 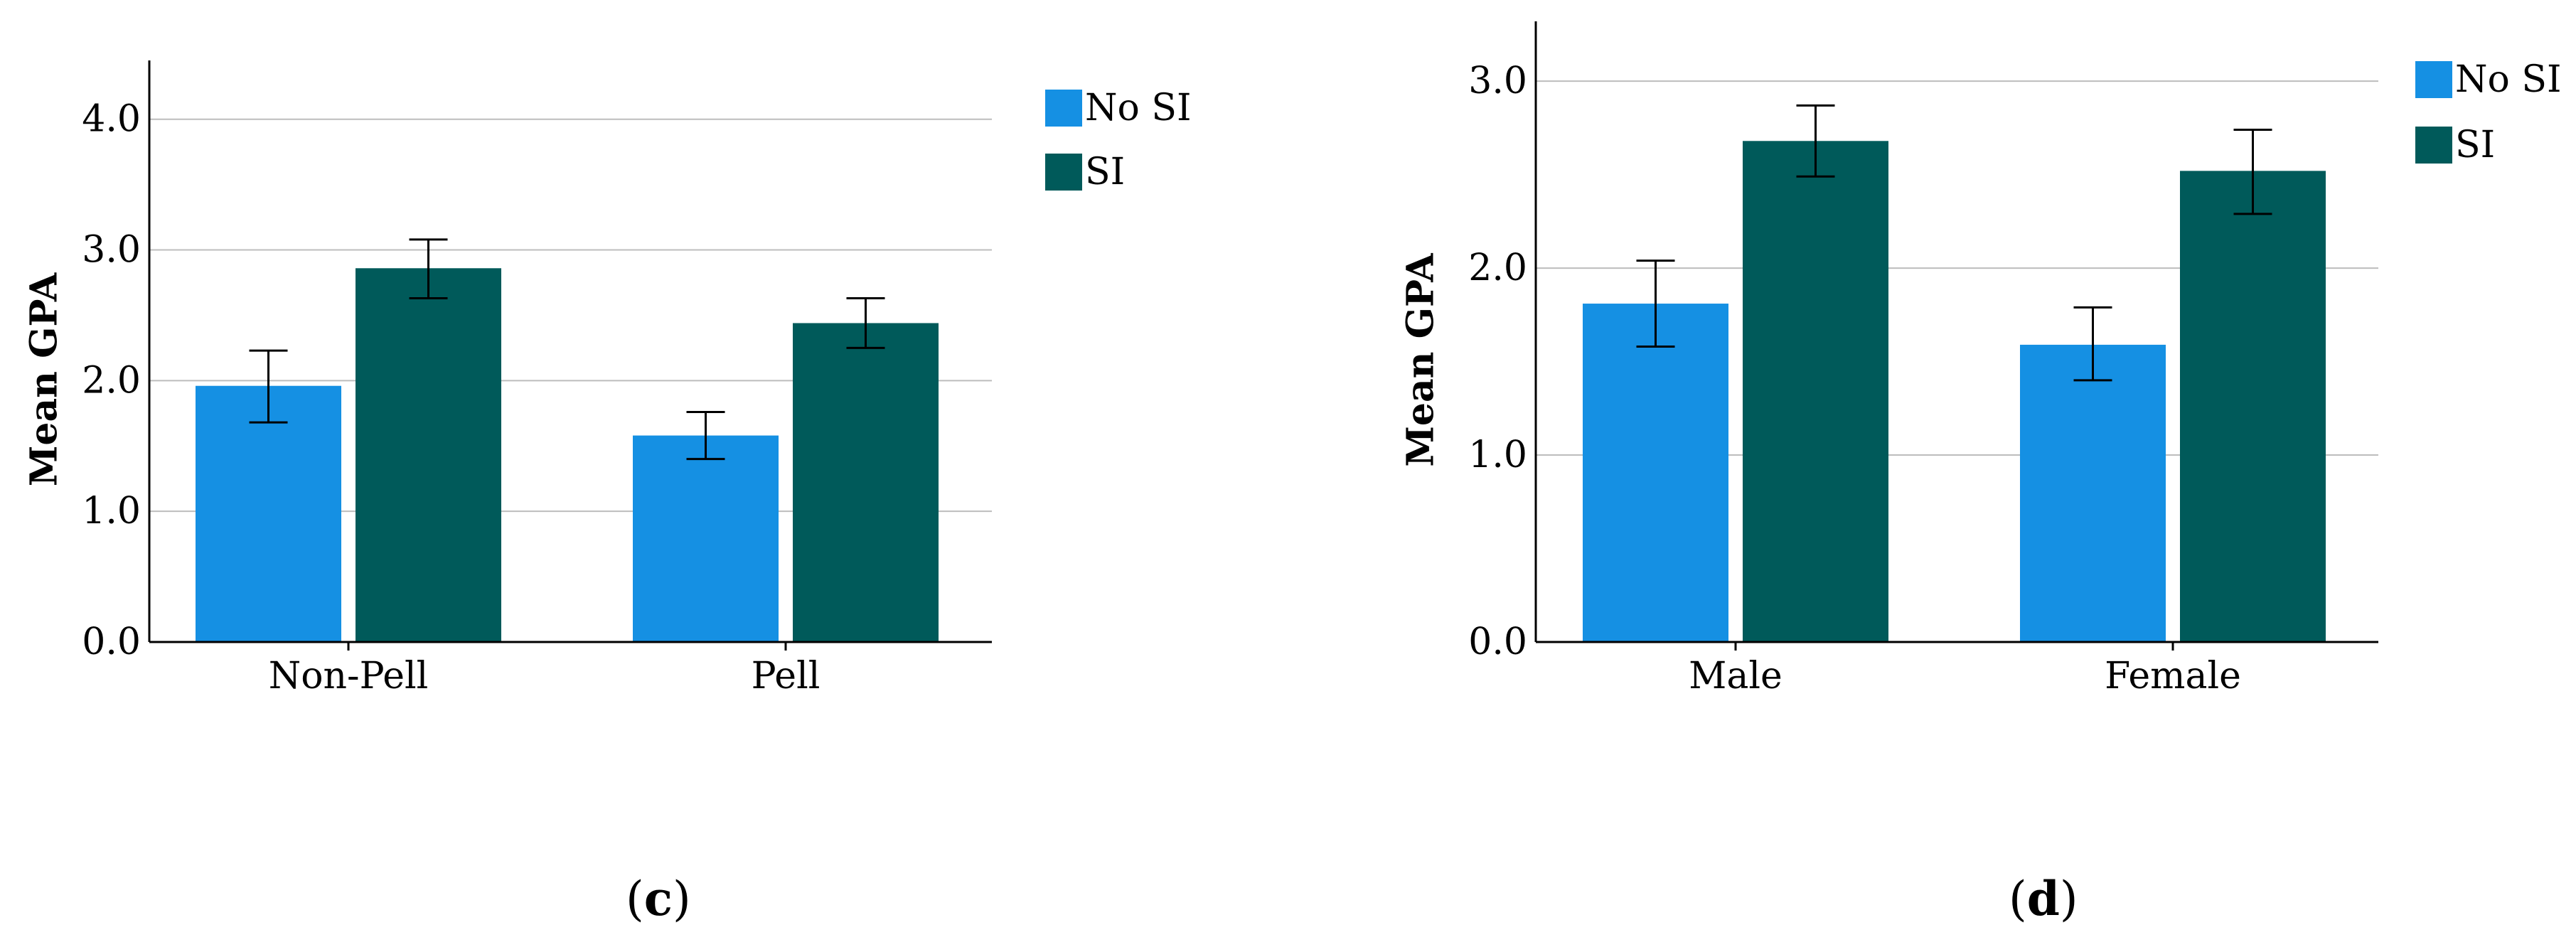 What do you see at coordinates (428, 269) in the screenshot?
I see `error-bar-si-non-pell` at bounding box center [428, 269].